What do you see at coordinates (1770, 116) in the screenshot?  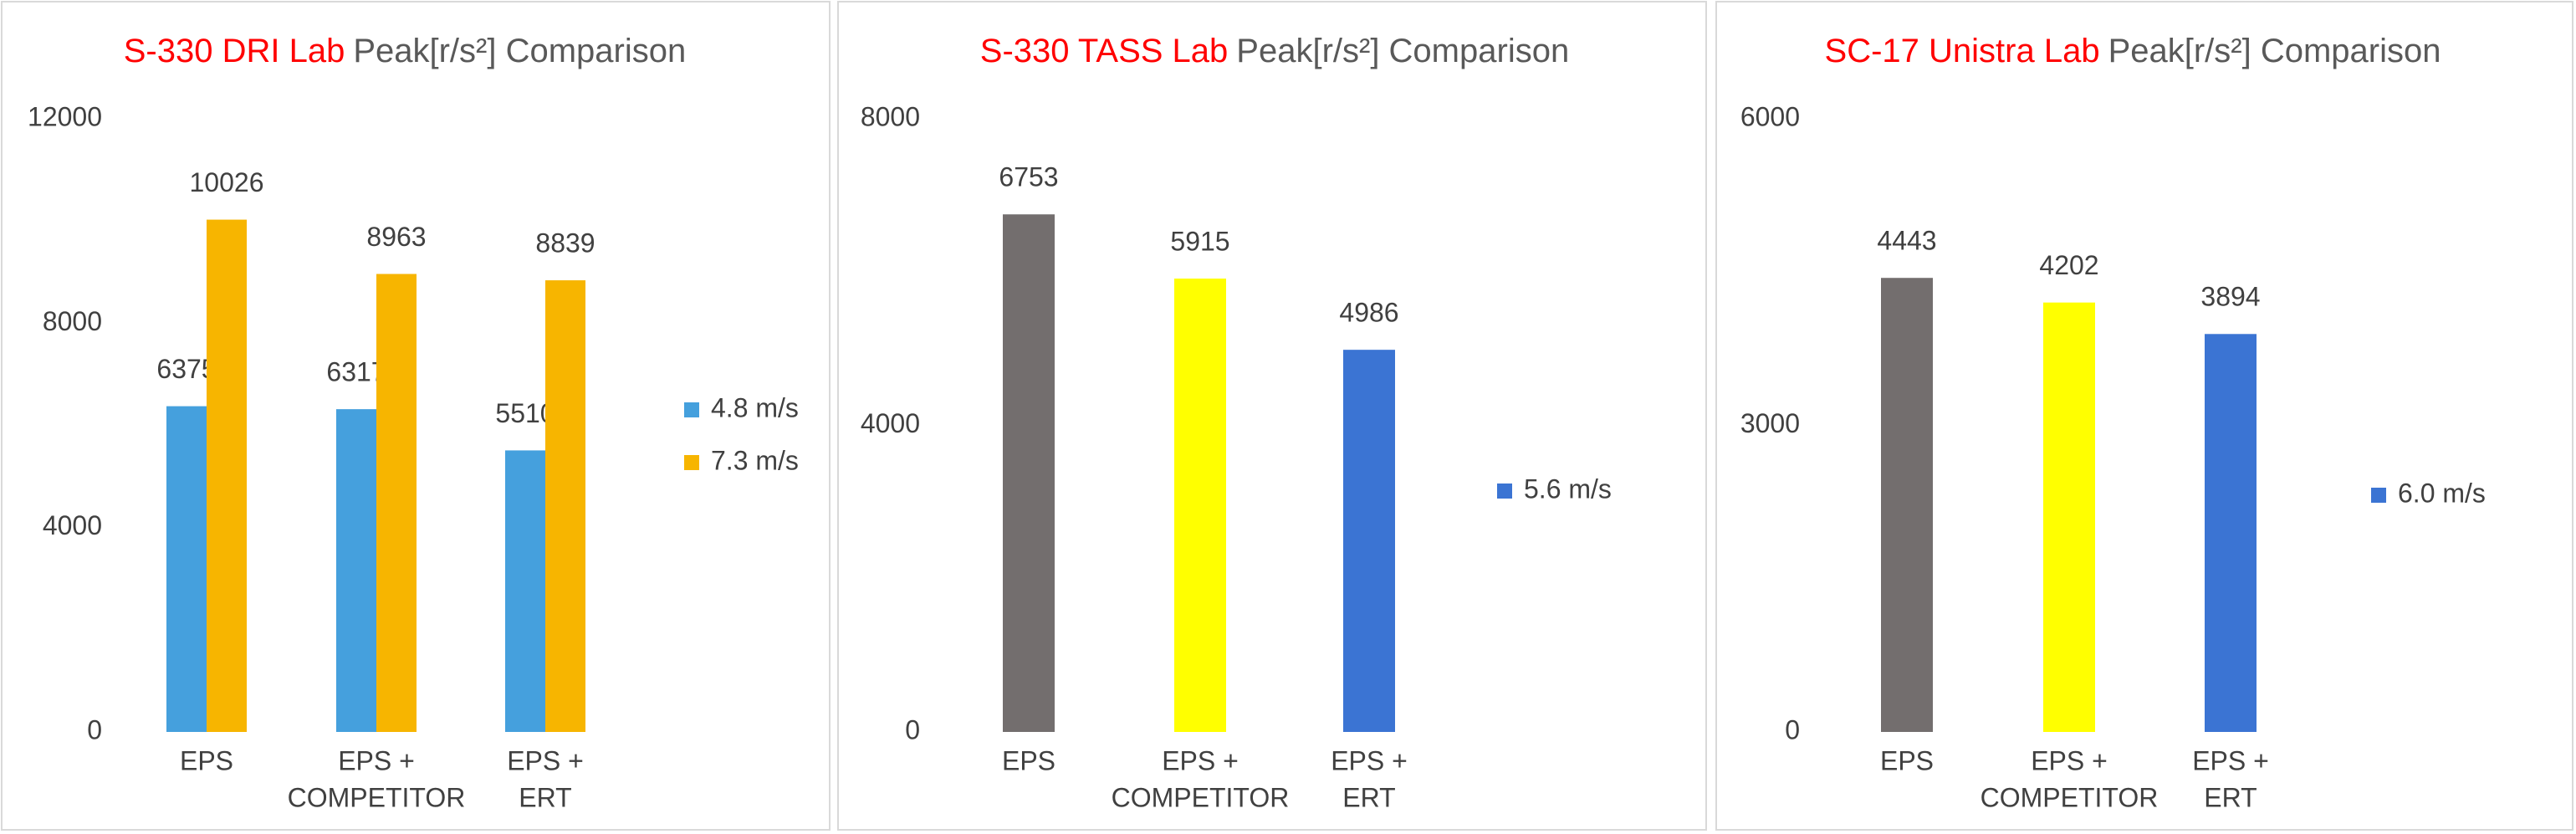 I see `y-tick-label: 6000` at bounding box center [1770, 116].